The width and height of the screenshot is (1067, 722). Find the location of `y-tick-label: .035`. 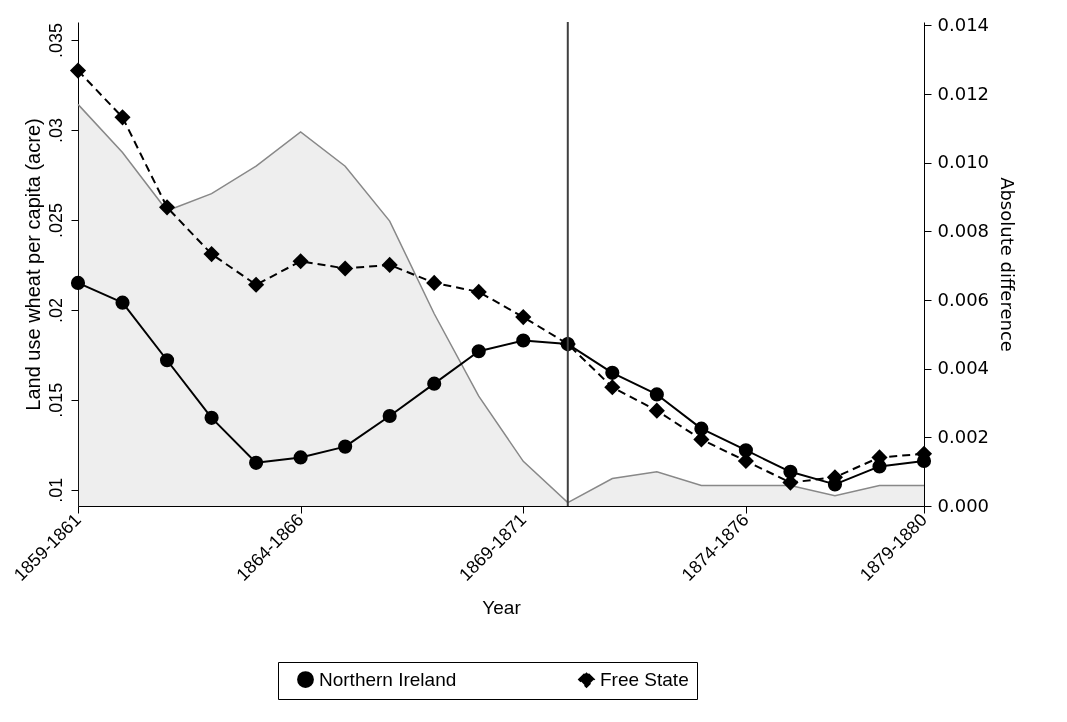

y-tick-label: .035 is located at coordinates (55, 40).